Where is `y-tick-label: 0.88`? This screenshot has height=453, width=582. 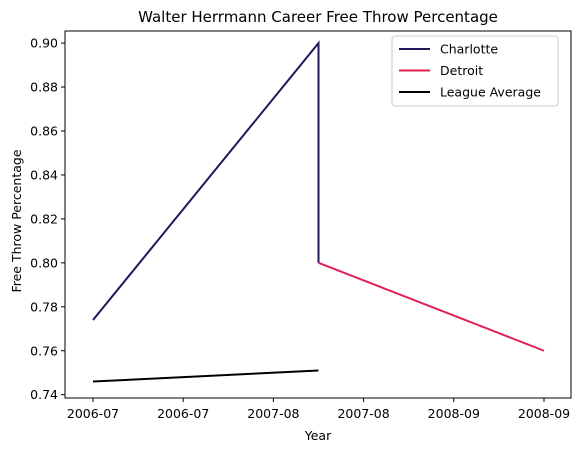
y-tick-label: 0.88 is located at coordinates (44, 87).